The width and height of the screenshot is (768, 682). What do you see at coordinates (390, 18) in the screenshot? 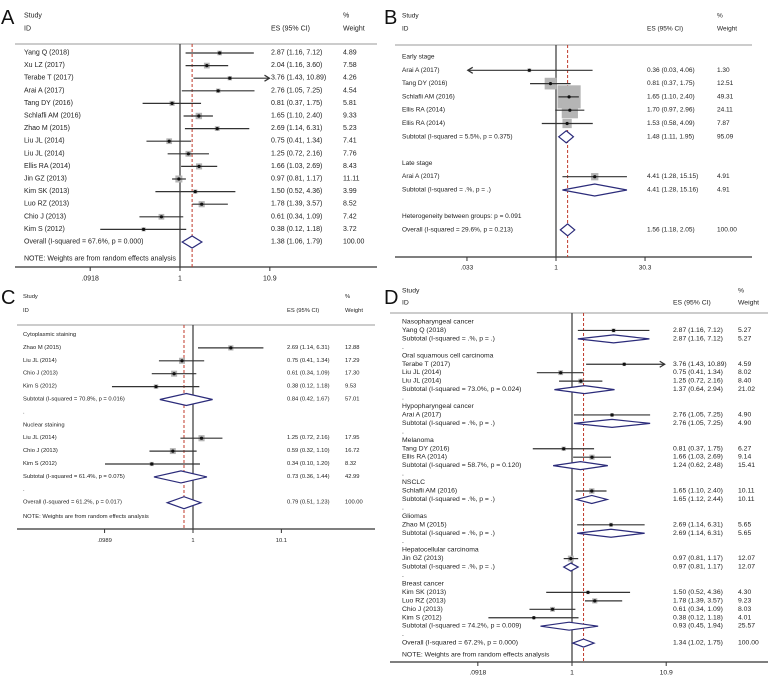
I see `panel-label: B` at bounding box center [390, 18].